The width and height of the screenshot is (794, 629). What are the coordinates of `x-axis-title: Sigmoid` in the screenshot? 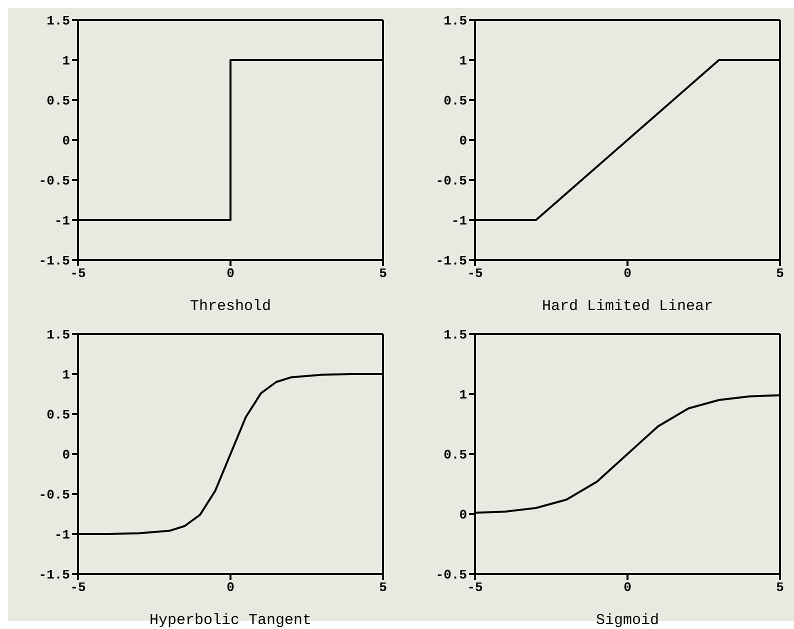 It's located at (628, 620).